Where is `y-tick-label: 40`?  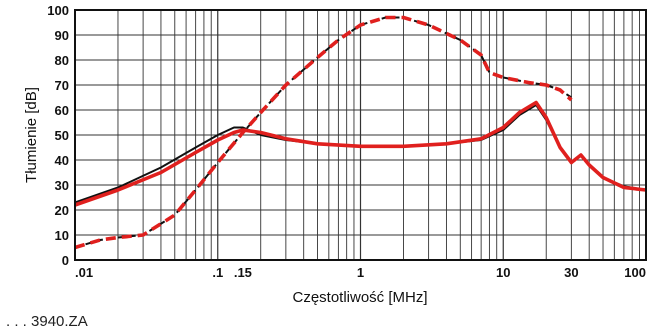
y-tick-label: 40 is located at coordinates (62, 160).